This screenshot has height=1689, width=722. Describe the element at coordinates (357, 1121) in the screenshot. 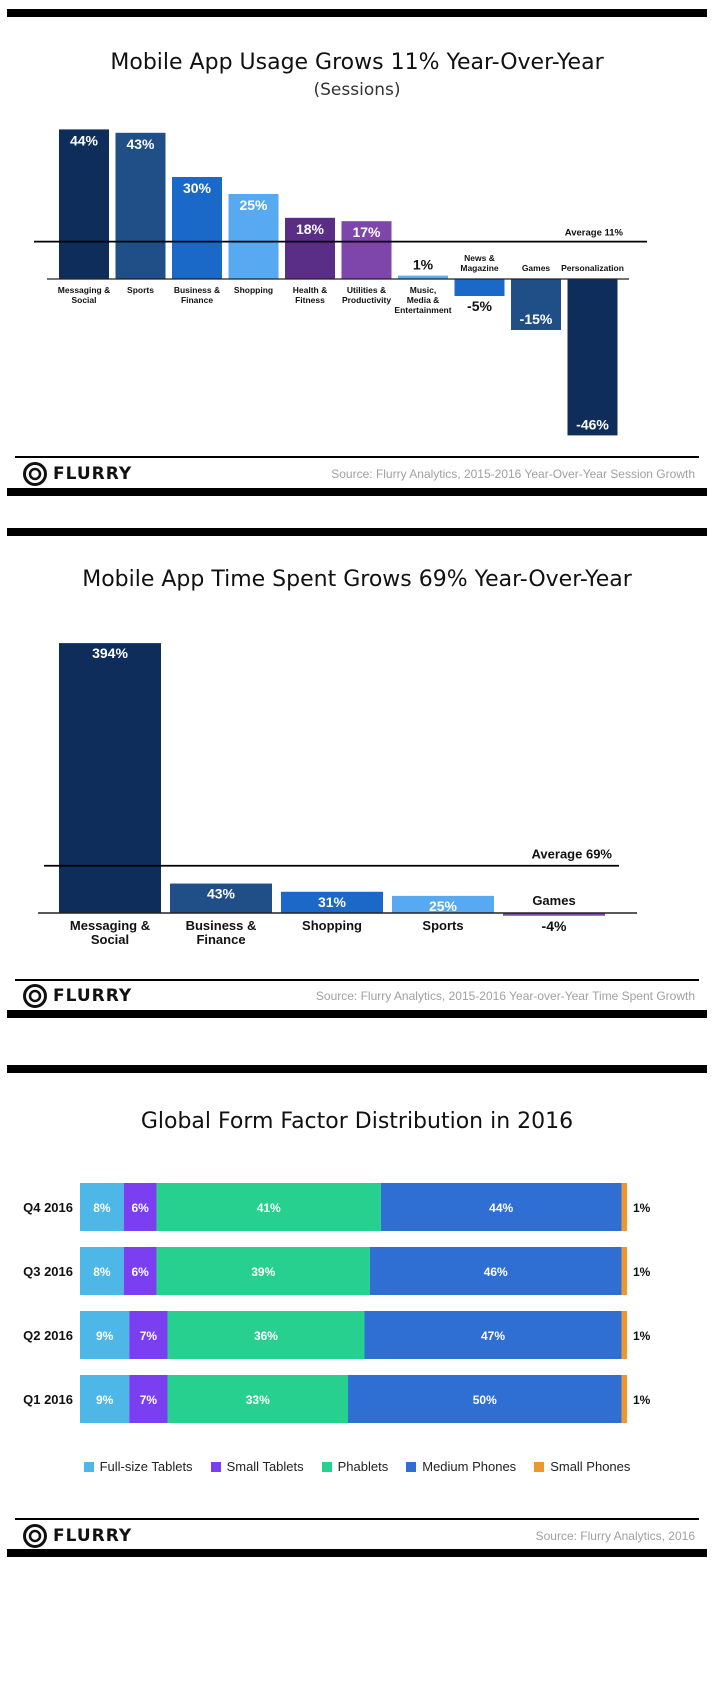

I see `chart-title: Global Form Factor Distribution in 2016` at that location.